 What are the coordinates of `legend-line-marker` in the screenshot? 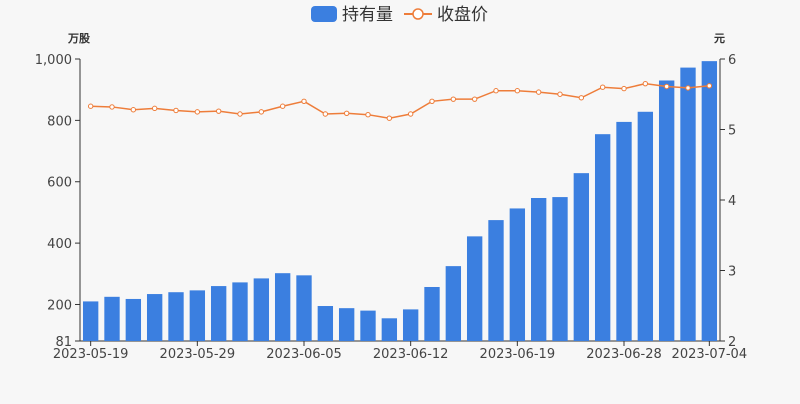 It's located at (418, 14).